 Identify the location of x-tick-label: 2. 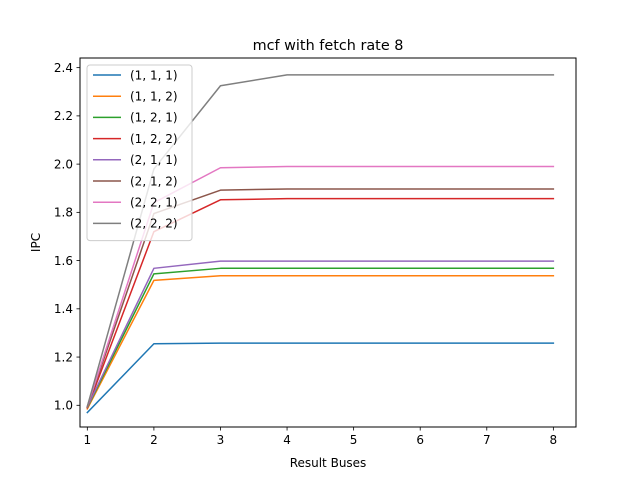
(154, 440).